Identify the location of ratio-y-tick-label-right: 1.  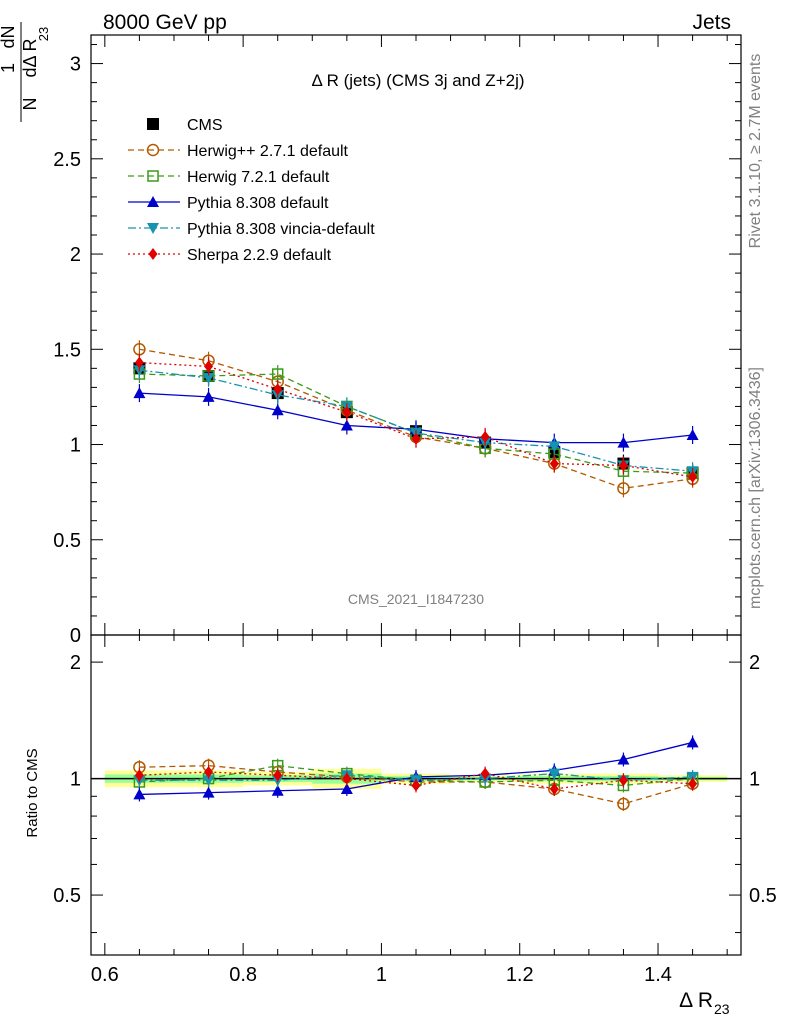
(754, 780).